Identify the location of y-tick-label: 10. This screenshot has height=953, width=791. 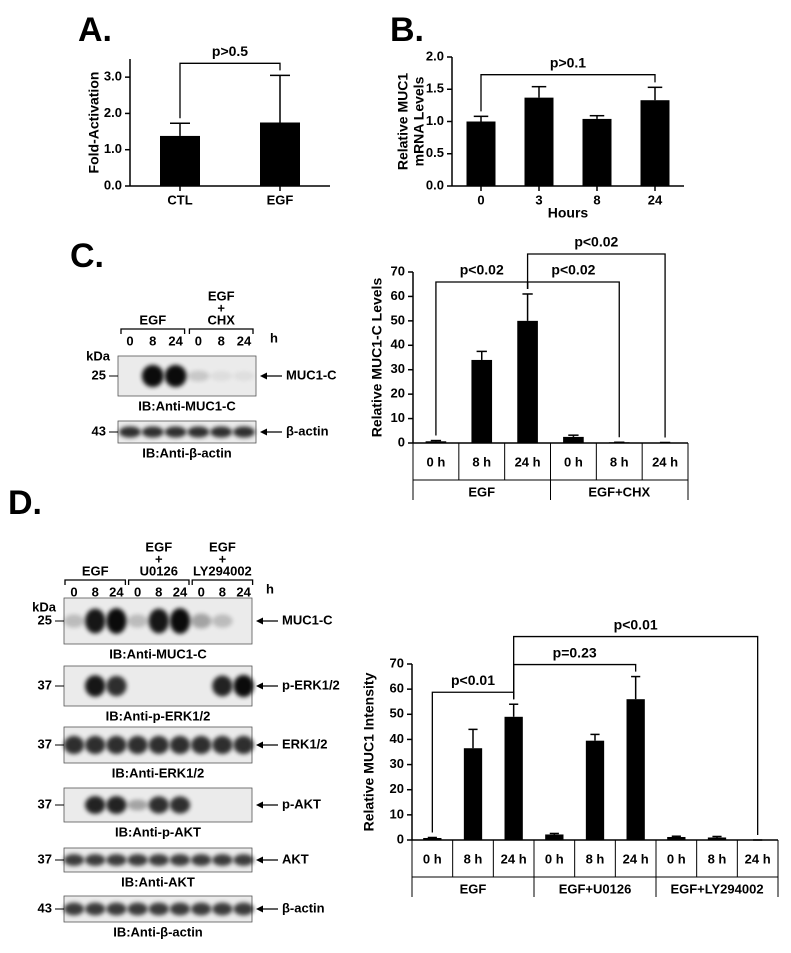
(398, 417).